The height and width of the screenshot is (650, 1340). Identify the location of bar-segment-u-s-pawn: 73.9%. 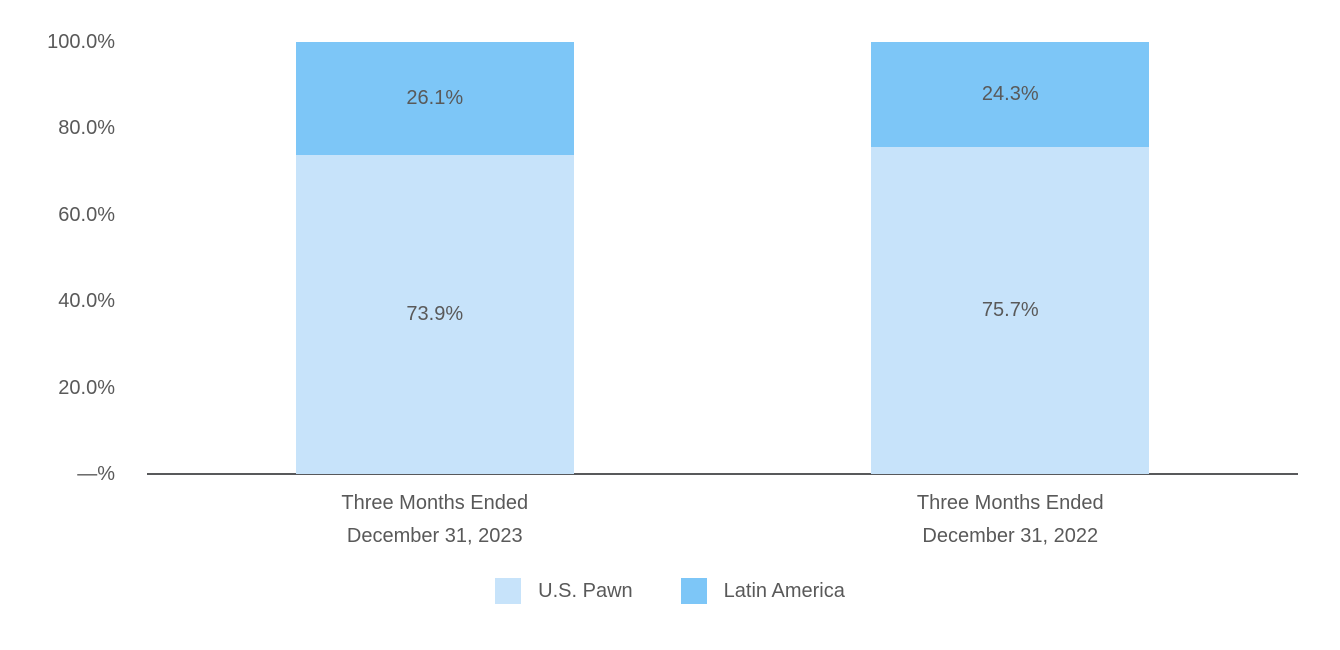
(434, 314).